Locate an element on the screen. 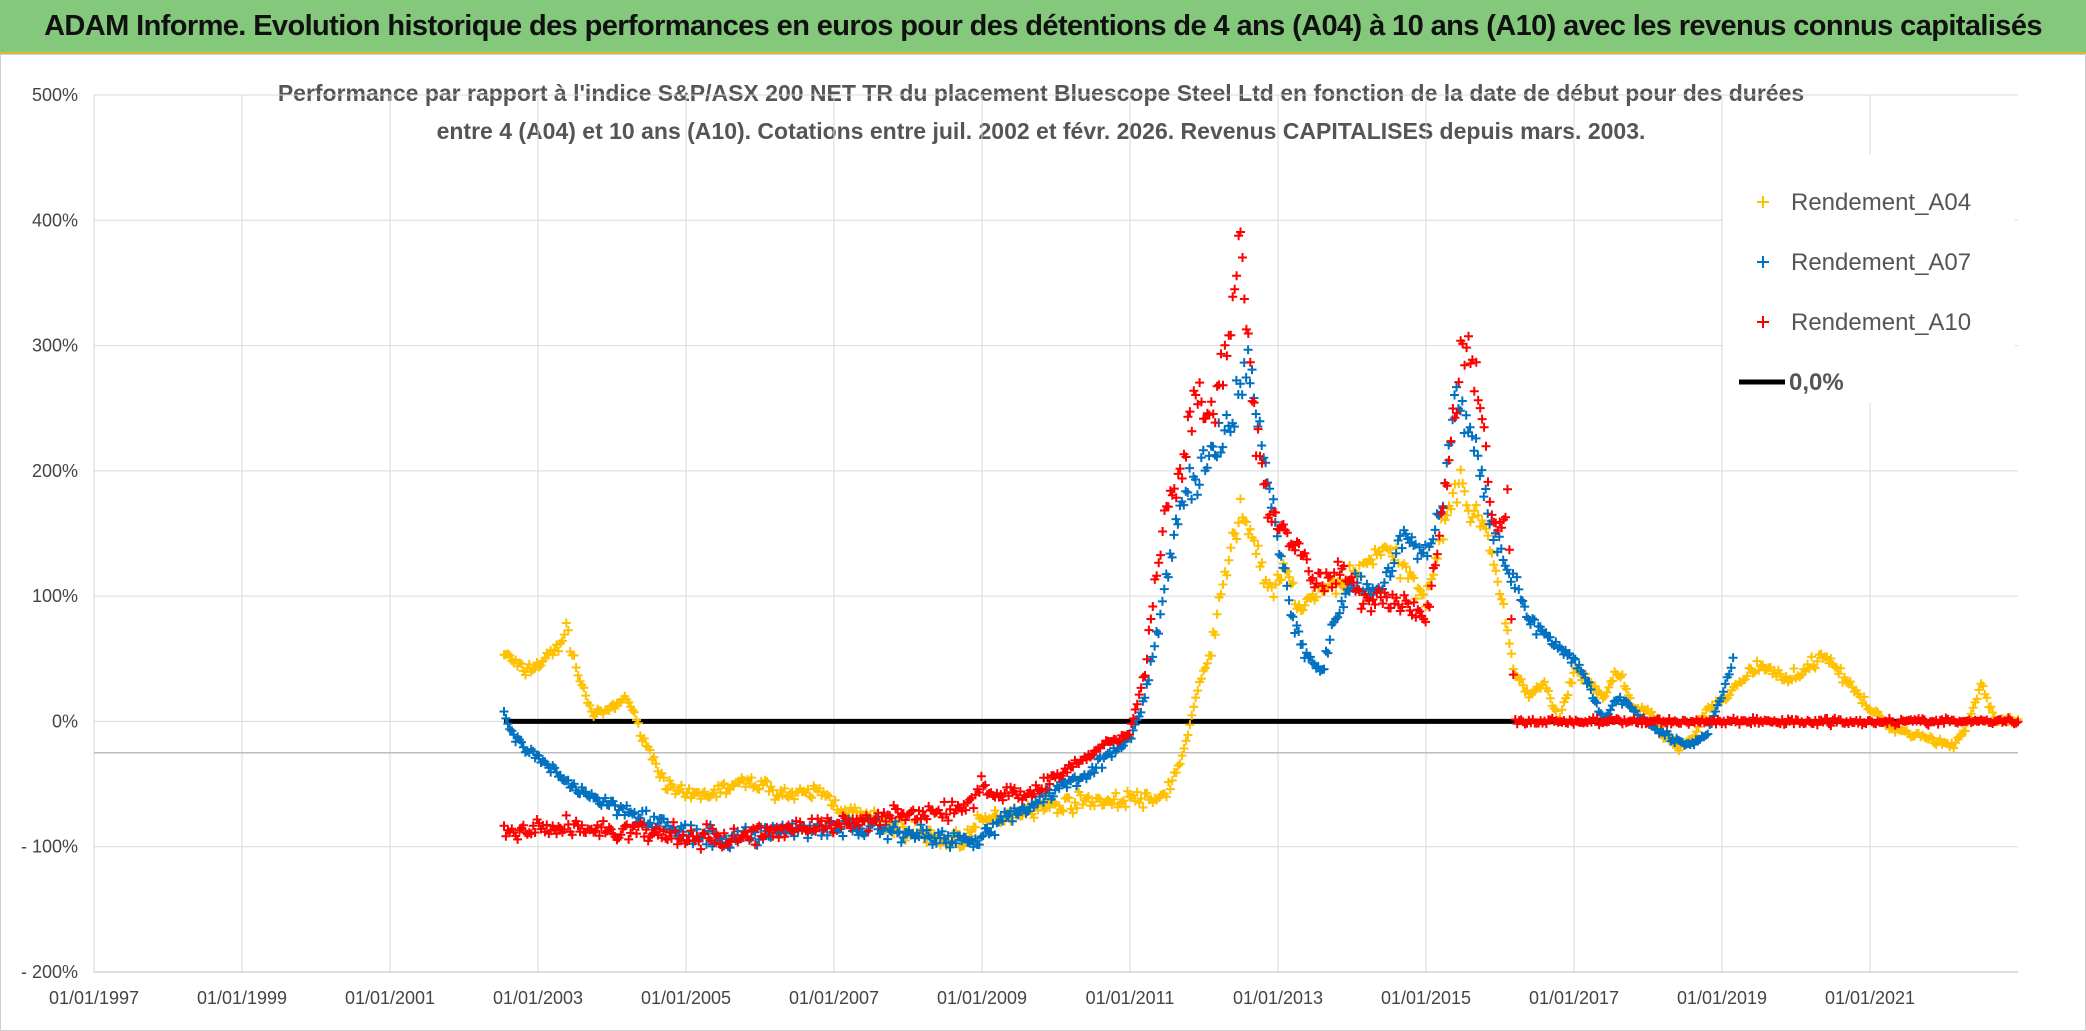  y-tick-label: 100% is located at coordinates (55, 596).